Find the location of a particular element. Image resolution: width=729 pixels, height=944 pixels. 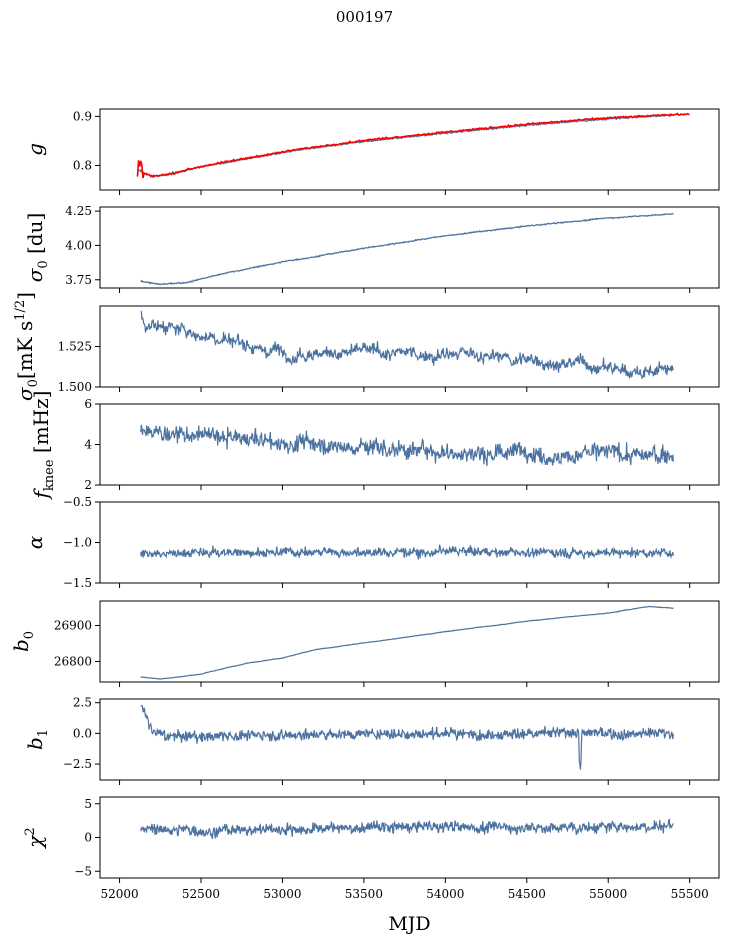

ytick-label-panel-7: 2.5 is located at coordinates (82, 703).